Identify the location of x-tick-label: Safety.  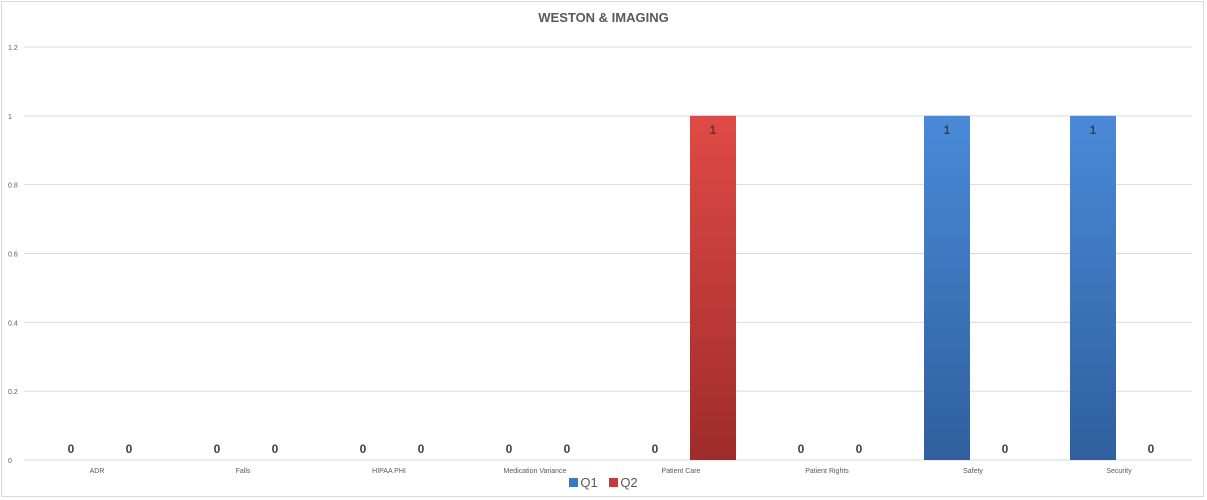
(973, 471).